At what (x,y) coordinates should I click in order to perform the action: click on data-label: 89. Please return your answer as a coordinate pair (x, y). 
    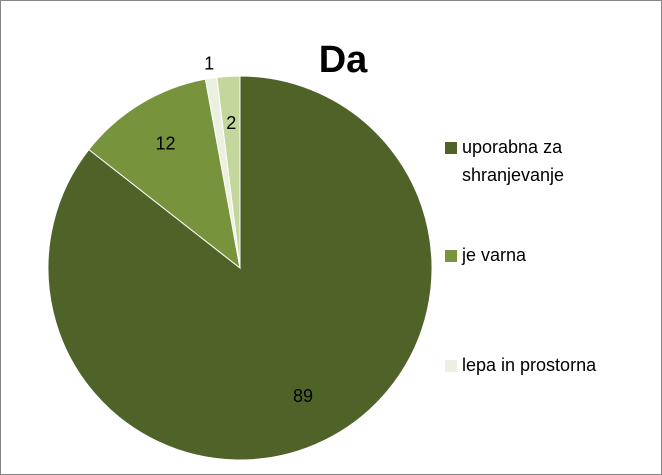
    Looking at the image, I should click on (303, 396).